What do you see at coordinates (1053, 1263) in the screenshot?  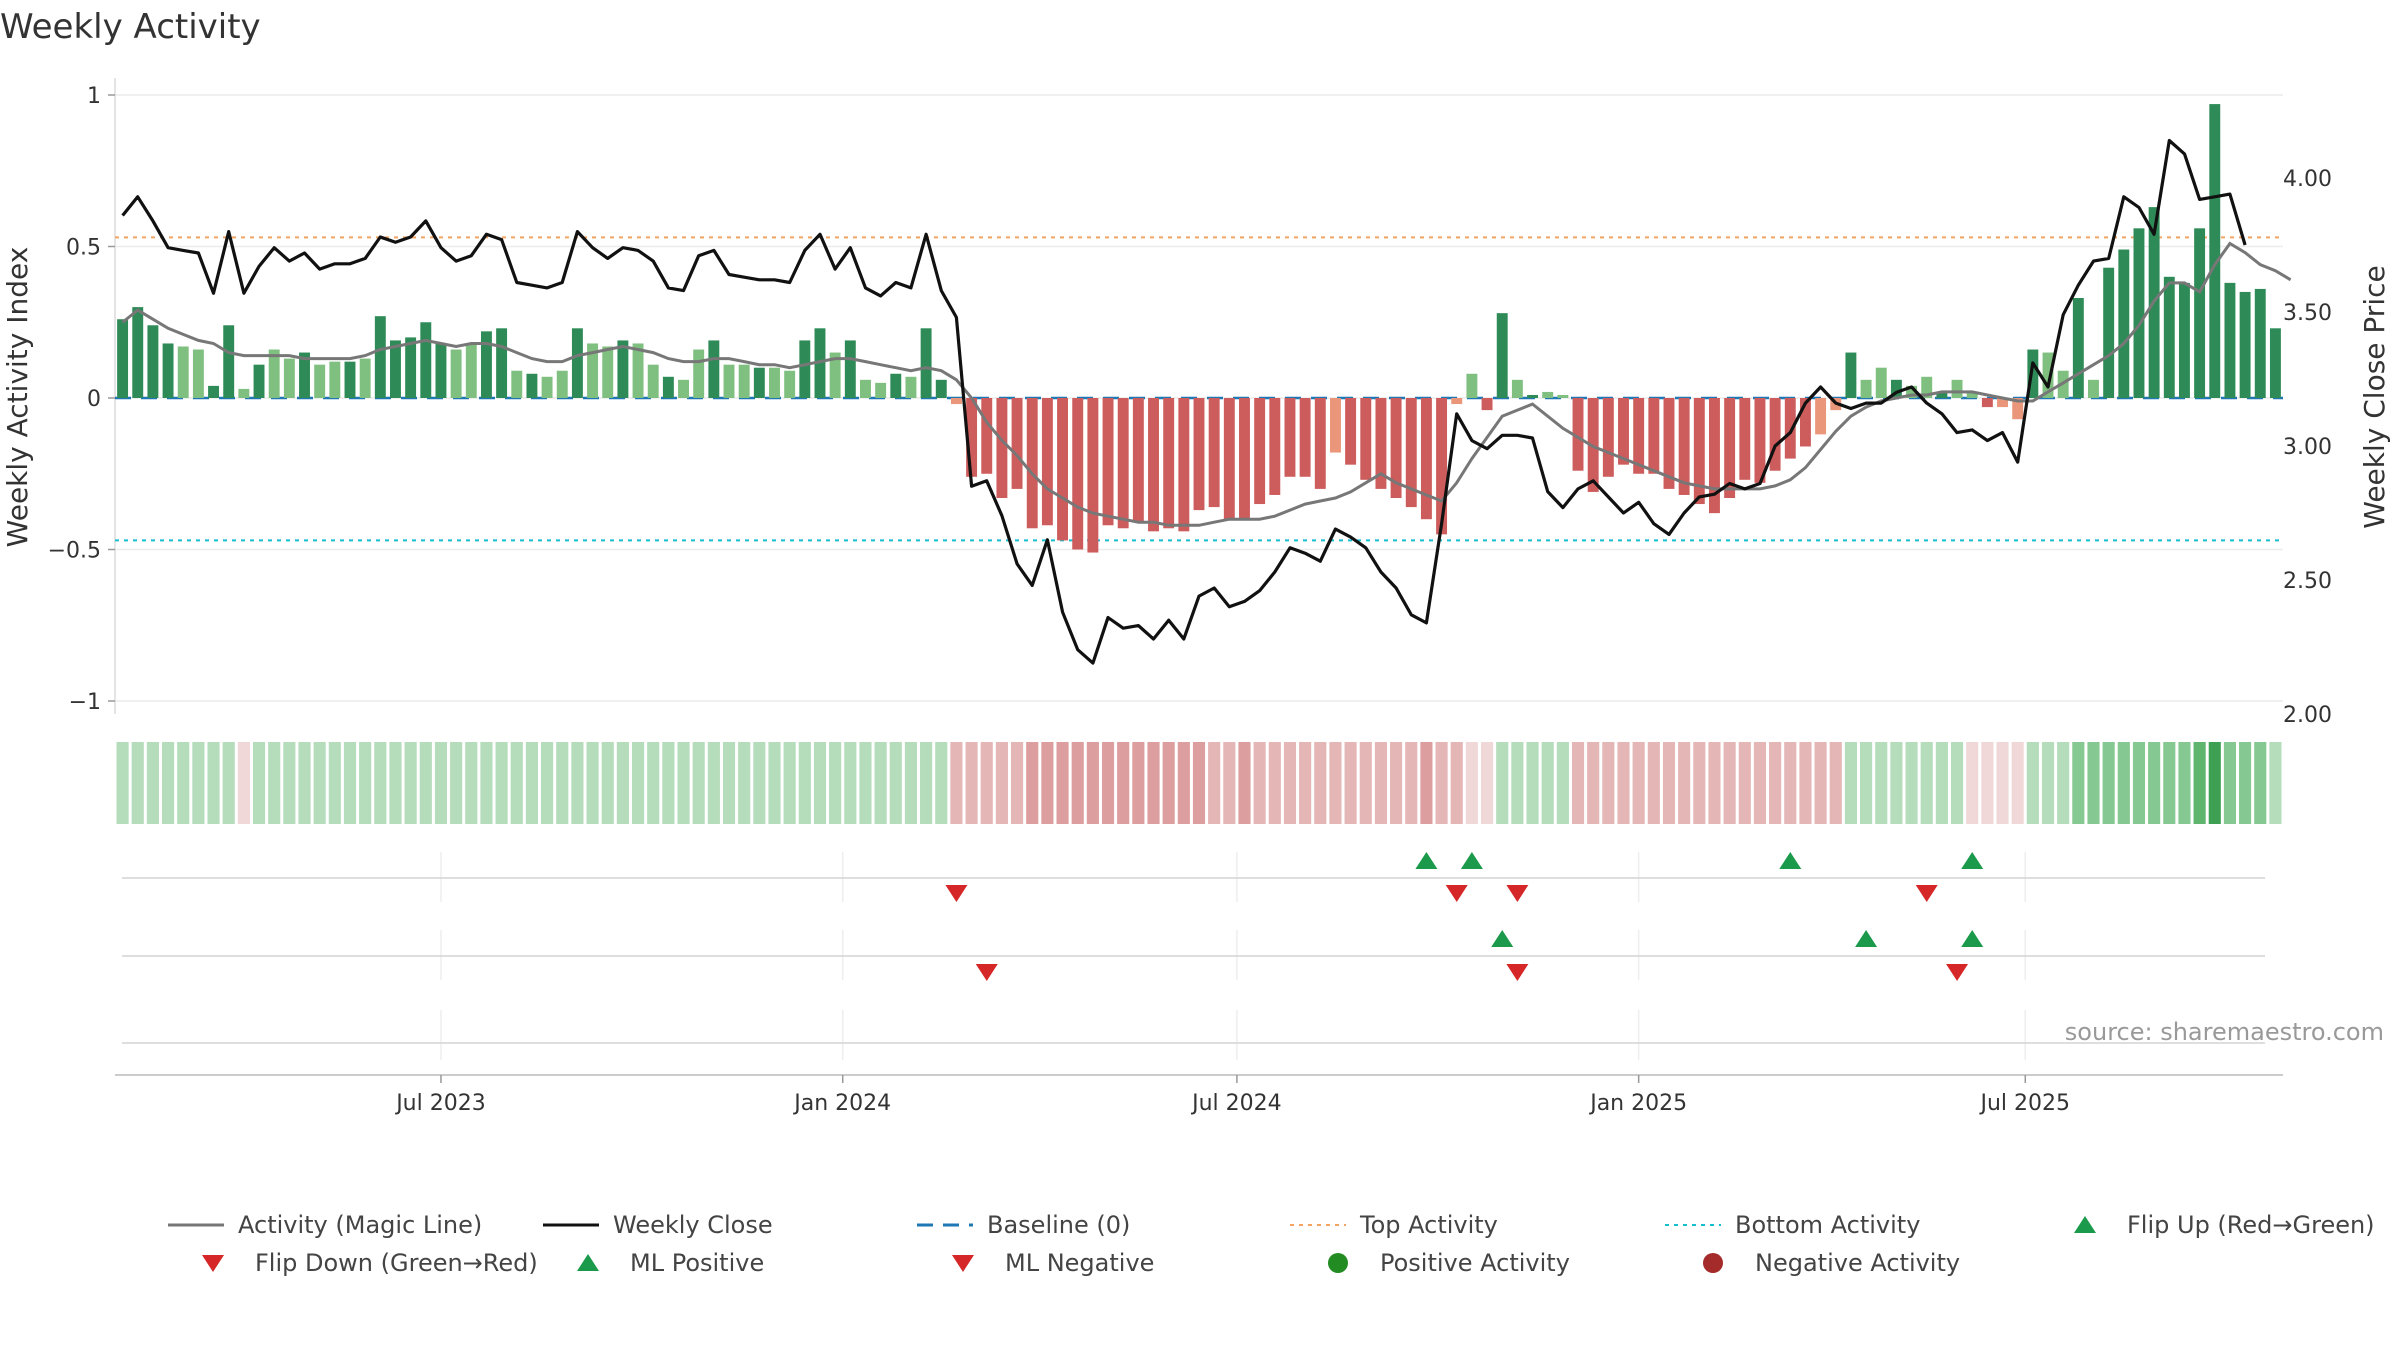 I see `legend-item: ML Negative` at bounding box center [1053, 1263].